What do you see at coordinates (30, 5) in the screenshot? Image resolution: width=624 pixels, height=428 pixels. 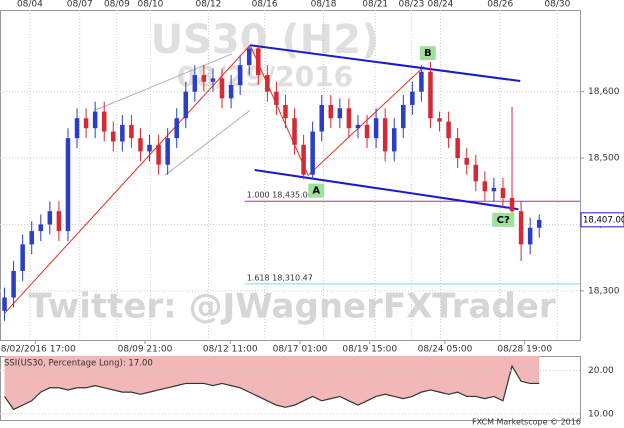 I see `top-x-tick-label: 08/04` at bounding box center [30, 5].